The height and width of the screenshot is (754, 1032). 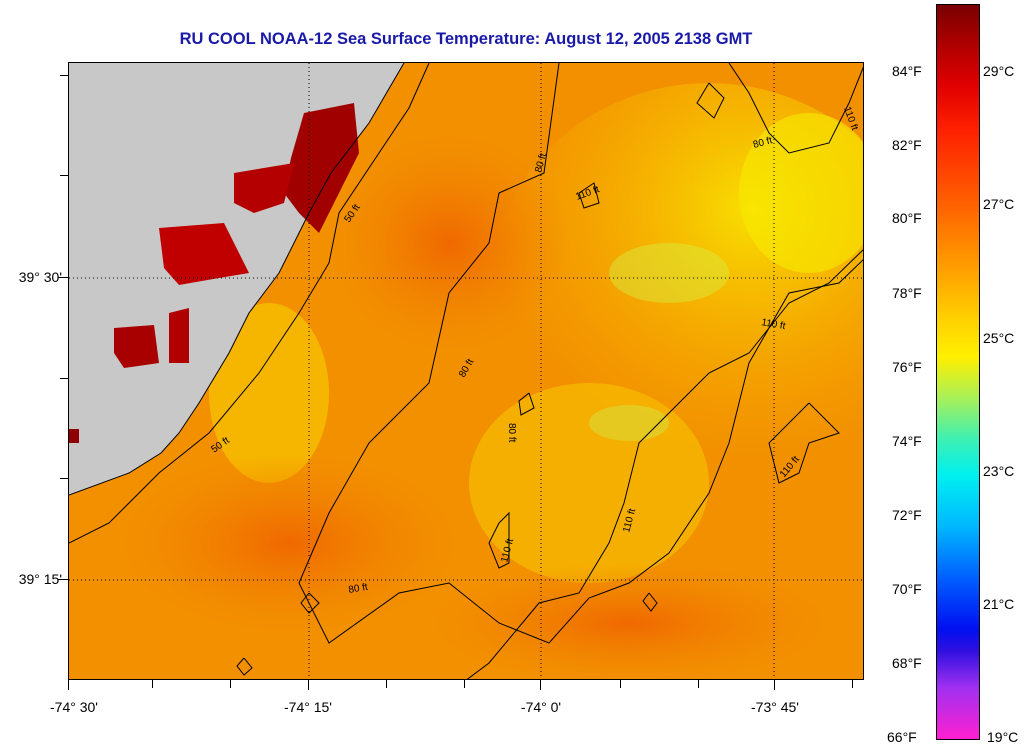 I want to click on latitude-label: 39° 15', so click(x=40, y=579).